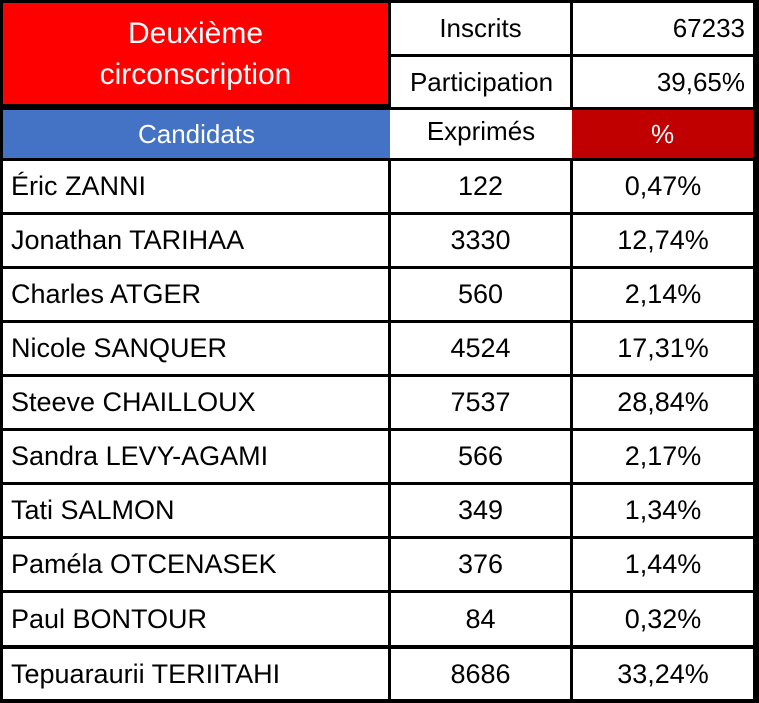 This screenshot has height=703, width=759. What do you see at coordinates (195, 240) in the screenshot?
I see `candidate-name: Jonathan TARIHAA` at bounding box center [195, 240].